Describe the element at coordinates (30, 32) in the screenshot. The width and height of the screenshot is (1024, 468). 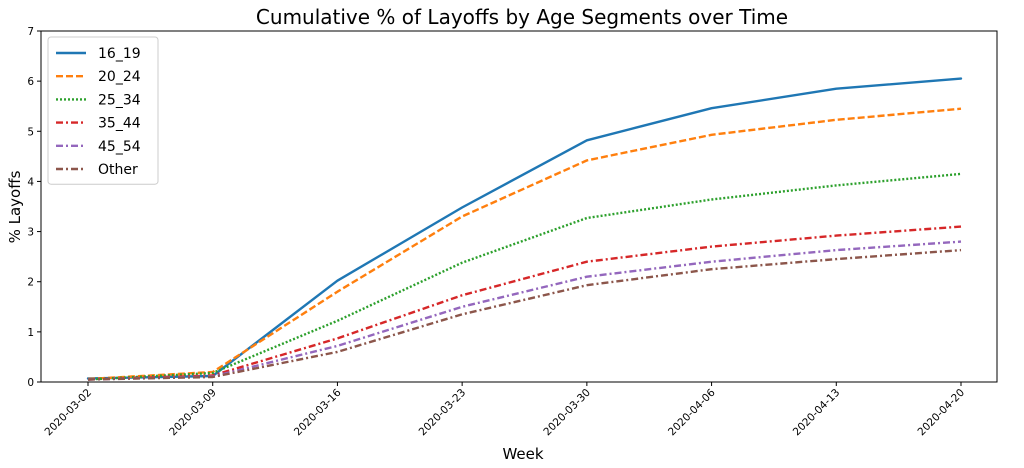
I see `y-tick-label: 7` at that location.